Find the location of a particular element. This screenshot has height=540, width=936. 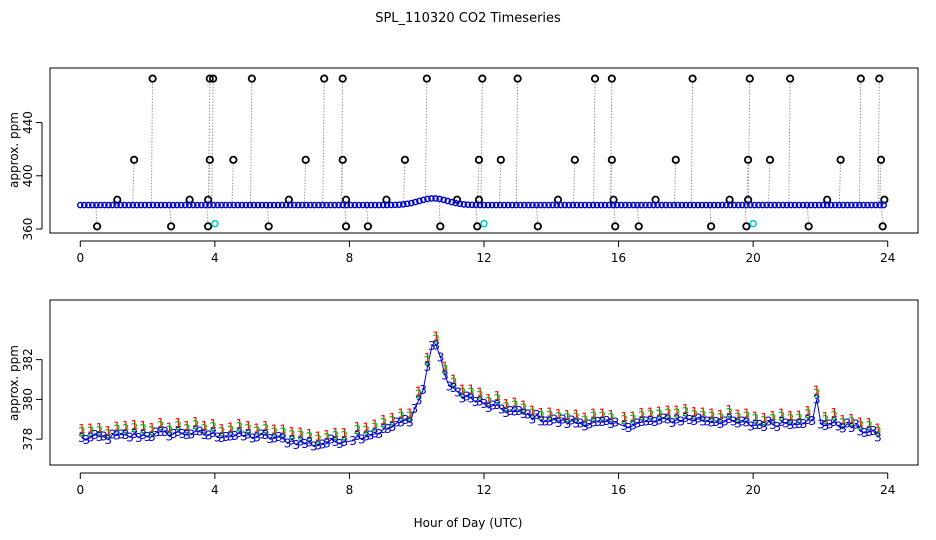

y-axis-label-smoothed: approx. ppm is located at coordinates (14, 383).